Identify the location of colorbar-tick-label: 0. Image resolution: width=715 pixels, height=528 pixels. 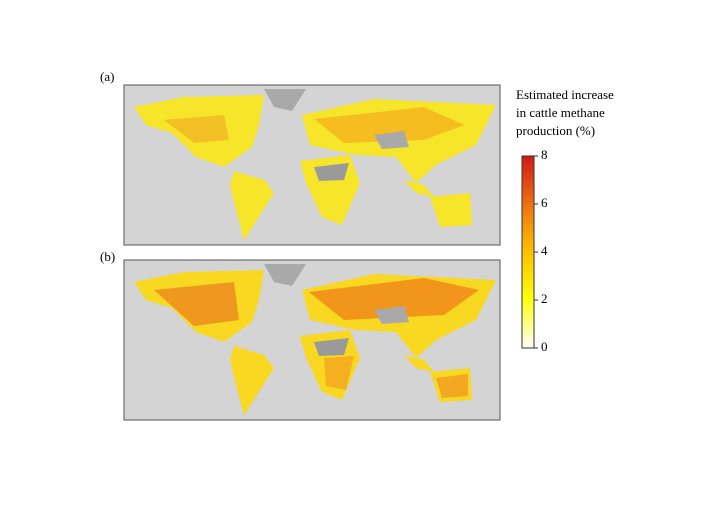
(544, 346).